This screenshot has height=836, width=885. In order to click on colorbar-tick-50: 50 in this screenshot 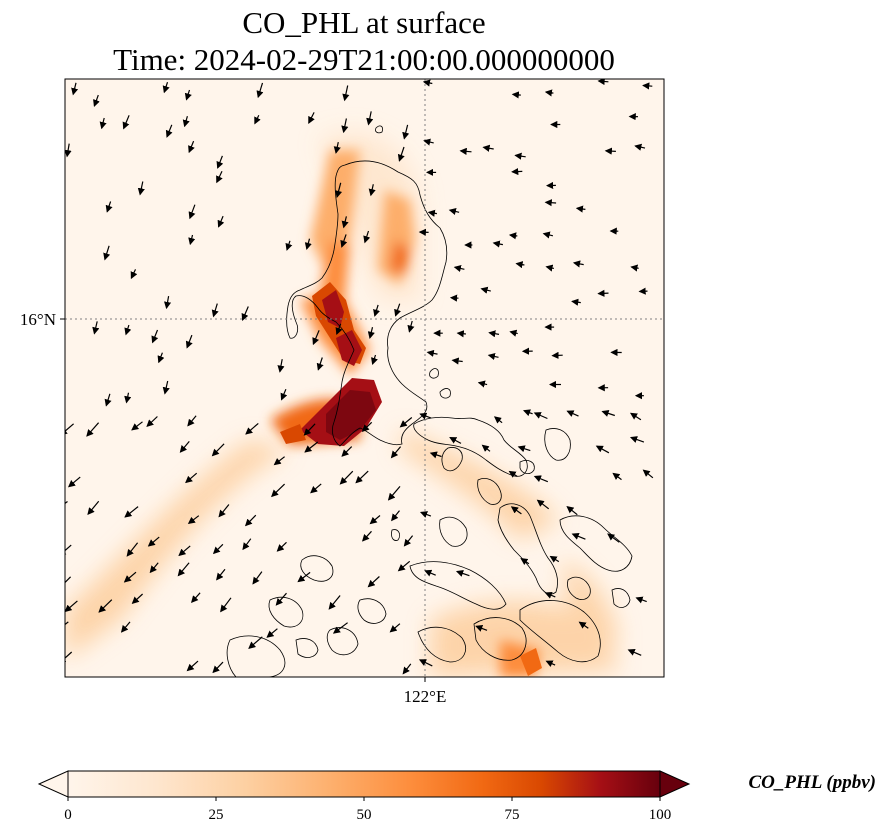, I will do `click(364, 815)`.